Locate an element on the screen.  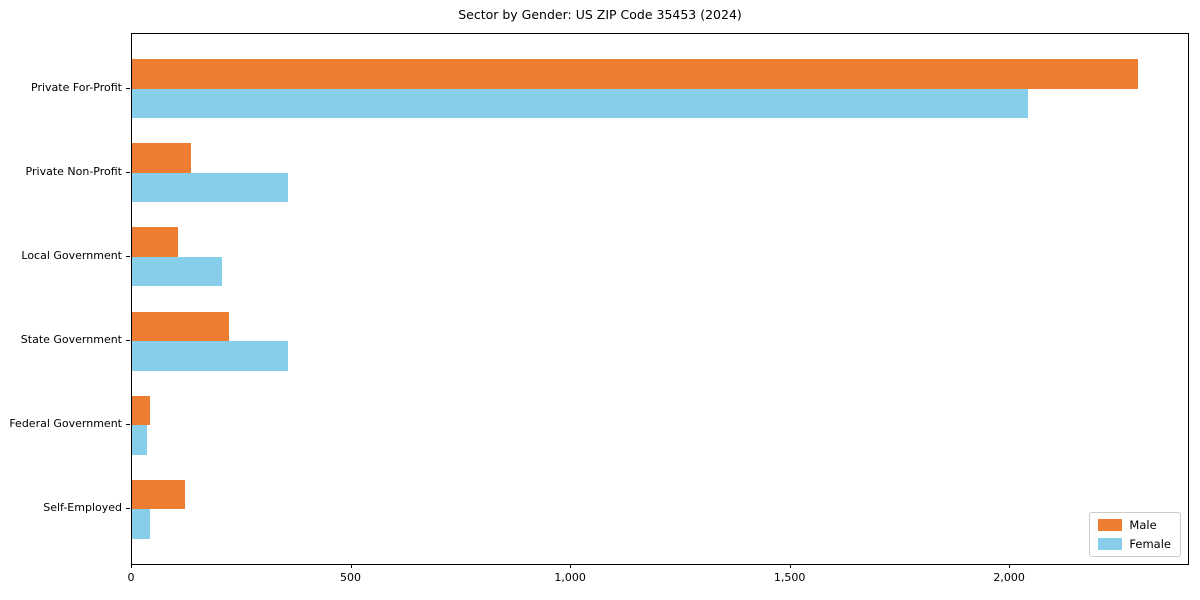
bar-male-private-for-profit is located at coordinates (635, 74).